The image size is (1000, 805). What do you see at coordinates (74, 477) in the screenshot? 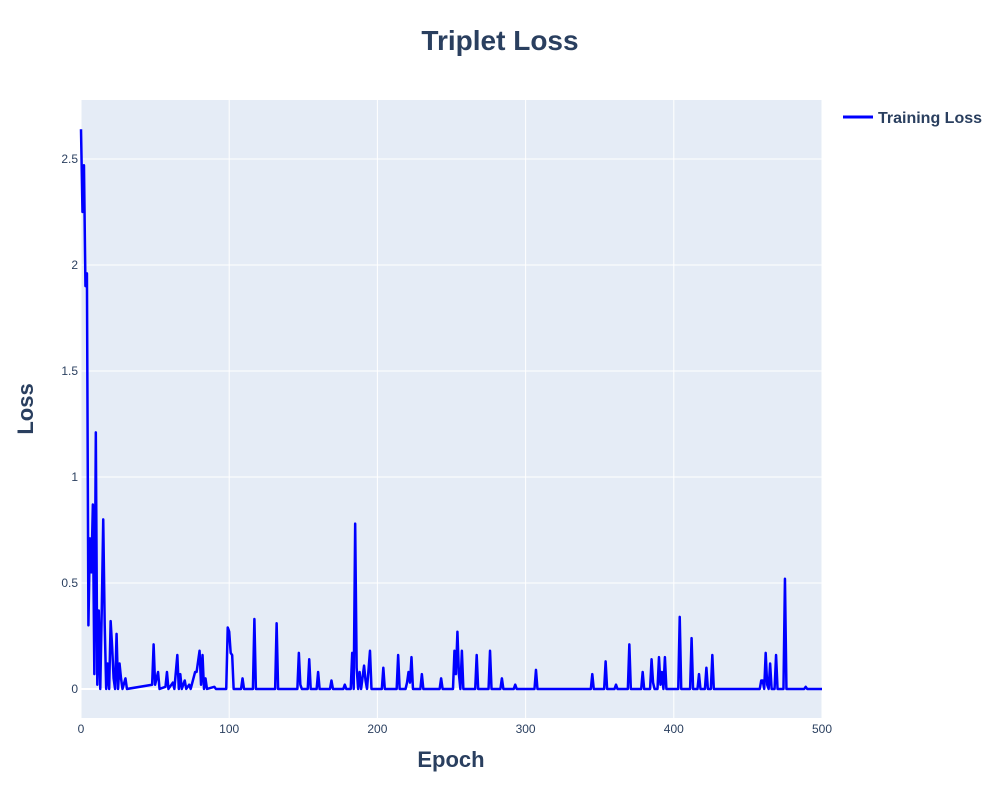
I see `y-tick-label: 1` at bounding box center [74, 477].